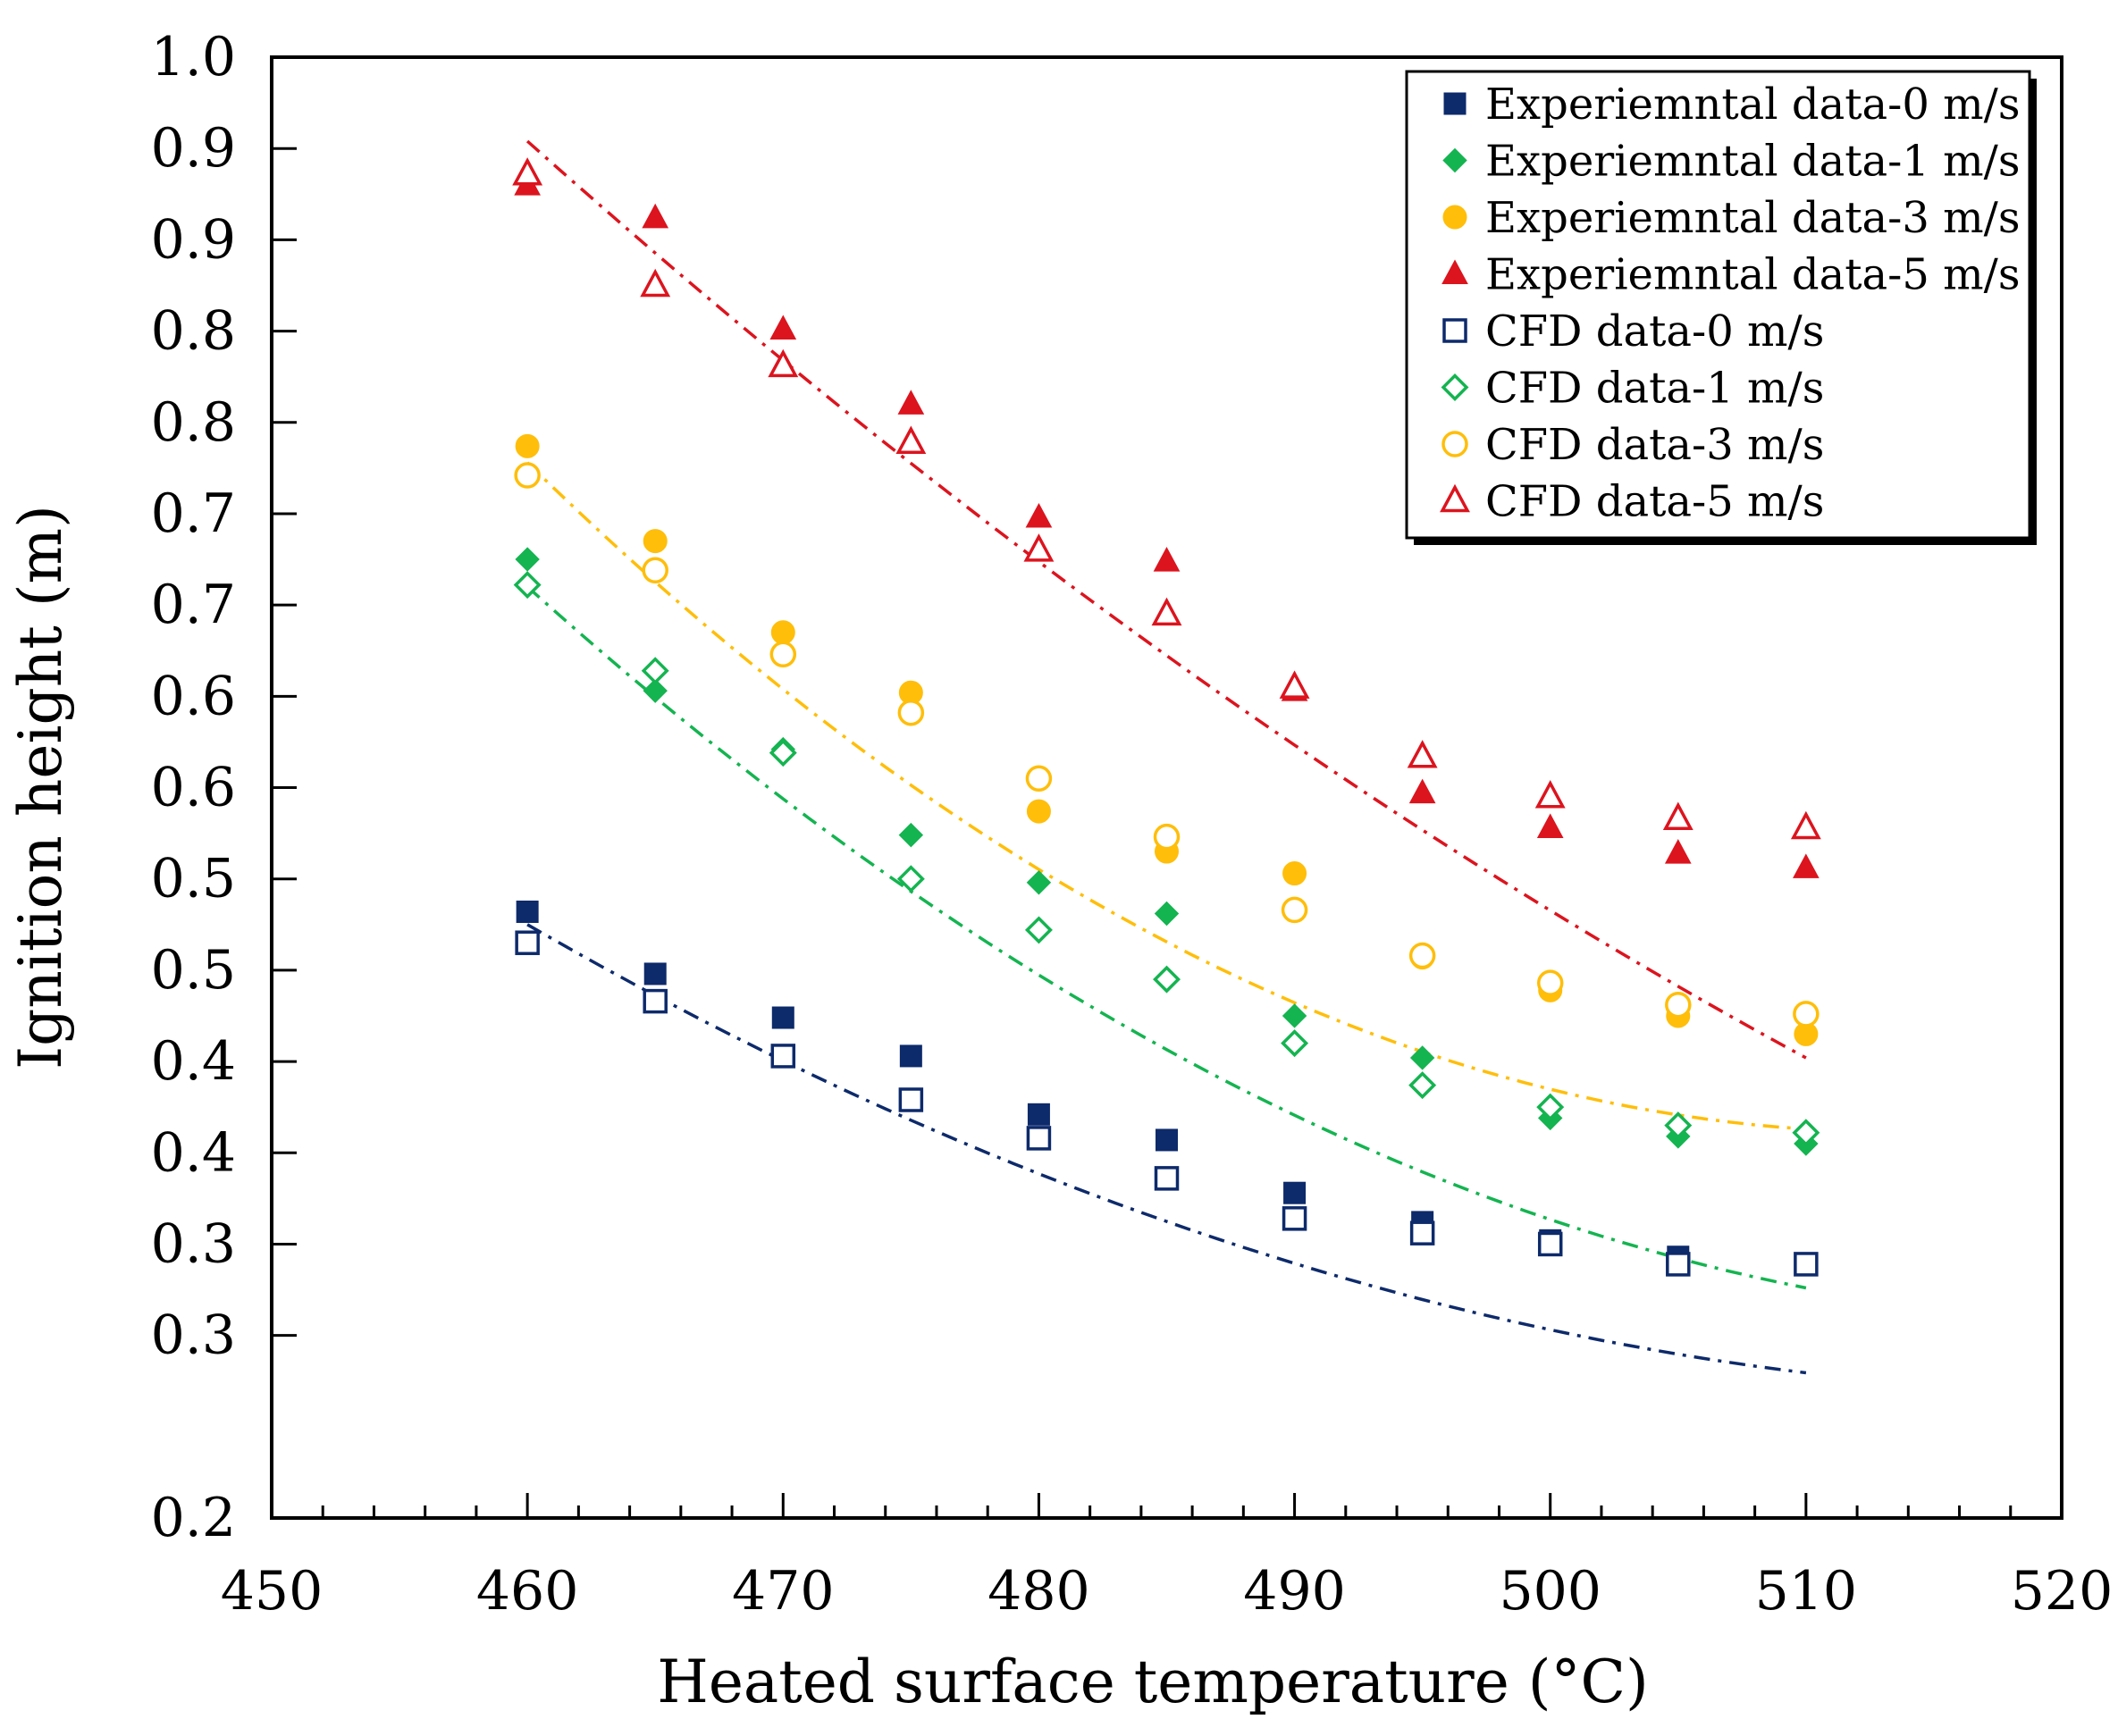 The width and height of the screenshot is (2118, 1736). What do you see at coordinates (1152, 1682) in the screenshot?
I see `x-axis-title: Heated surface temperature (°C)` at bounding box center [1152, 1682].